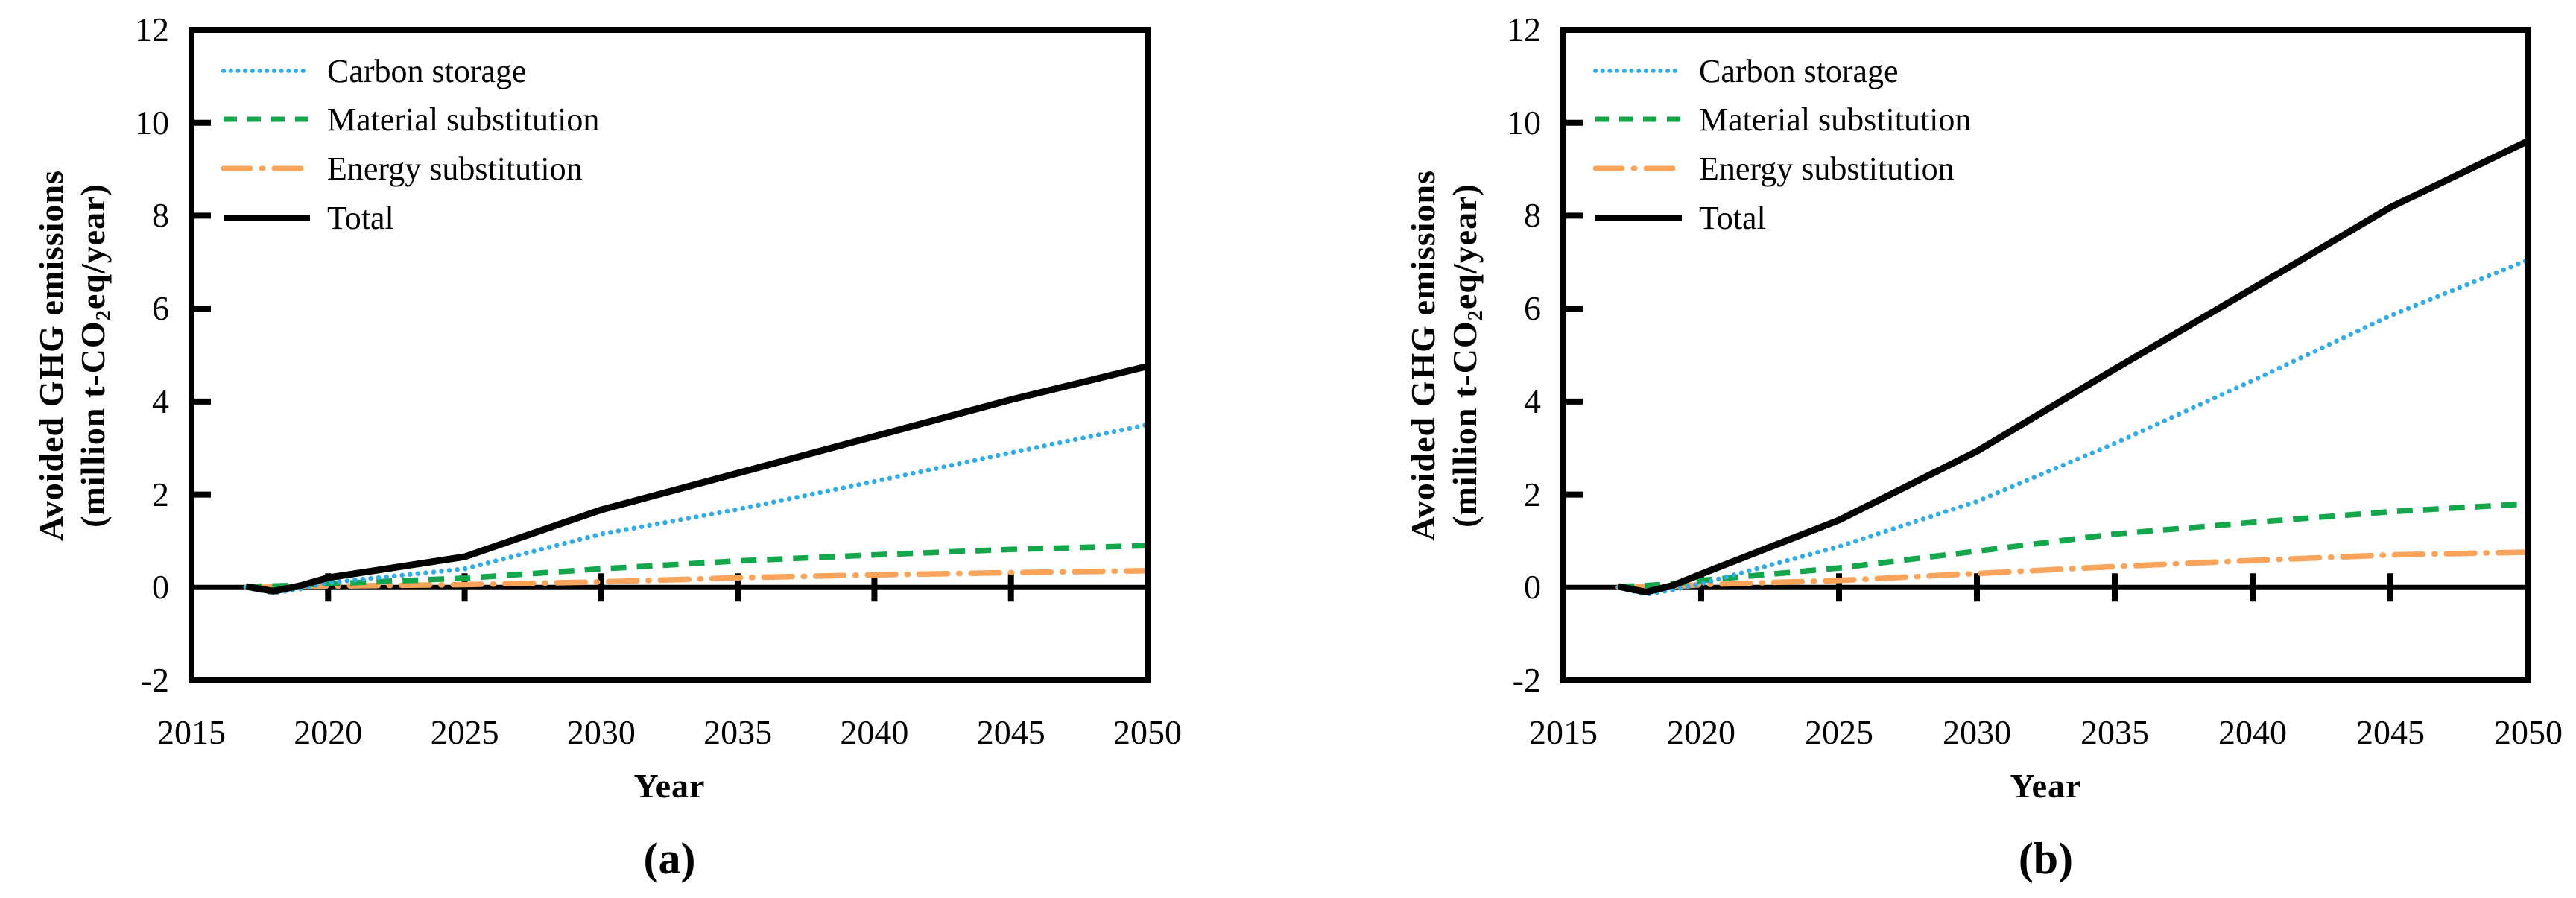 The image size is (2576, 898). I want to click on series-line-total, so click(697, 479).